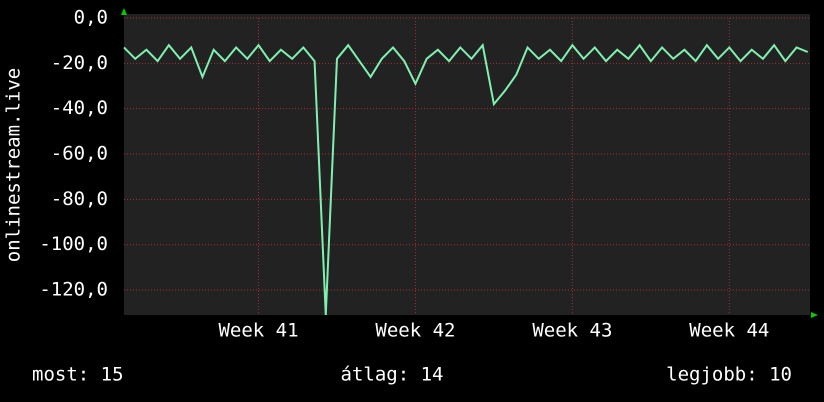 Image resolution: width=824 pixels, height=402 pixels. Describe the element at coordinates (79, 63) in the screenshot. I see `y-tick-label: -20,0` at that location.